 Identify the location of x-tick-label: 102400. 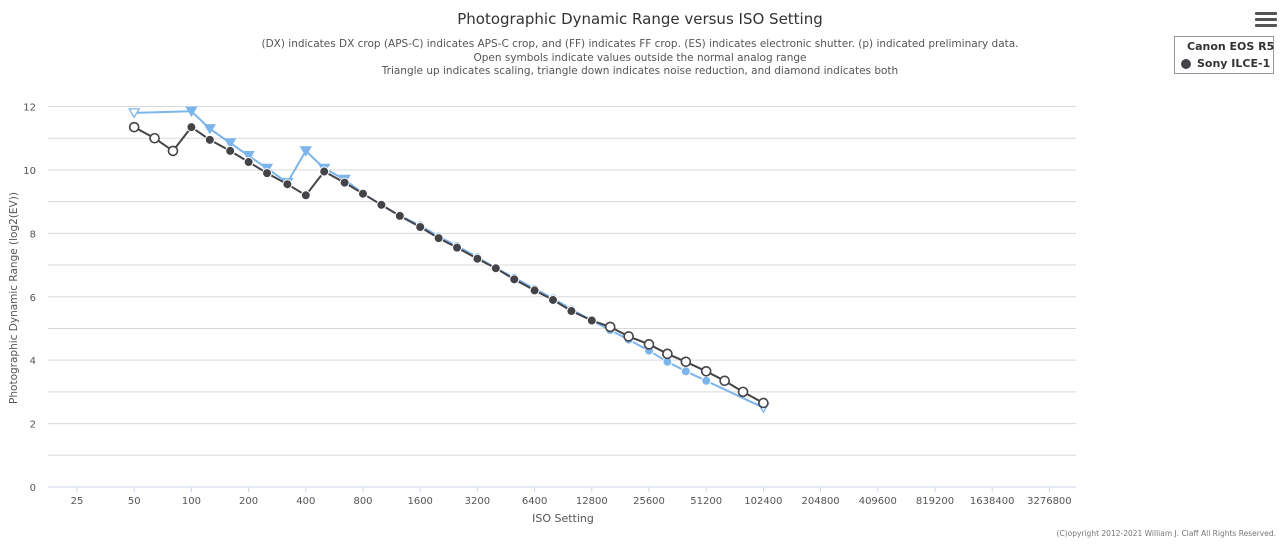
(763, 501).